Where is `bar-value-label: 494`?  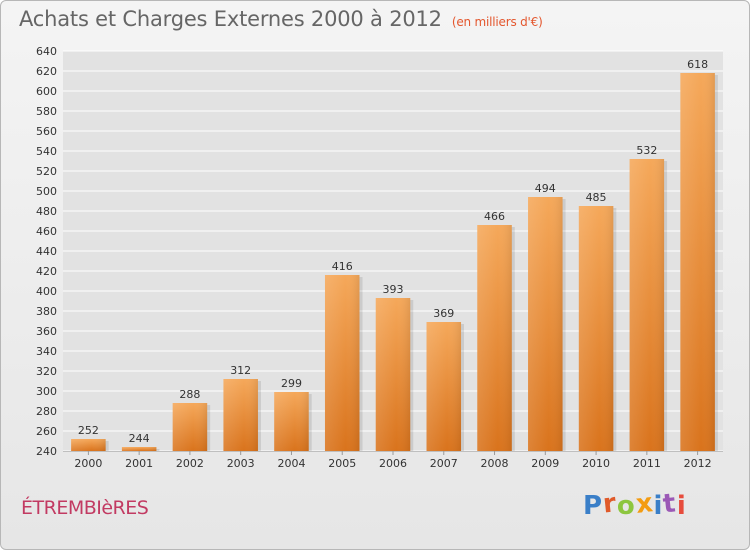
bar-value-label: 494 is located at coordinates (545, 188).